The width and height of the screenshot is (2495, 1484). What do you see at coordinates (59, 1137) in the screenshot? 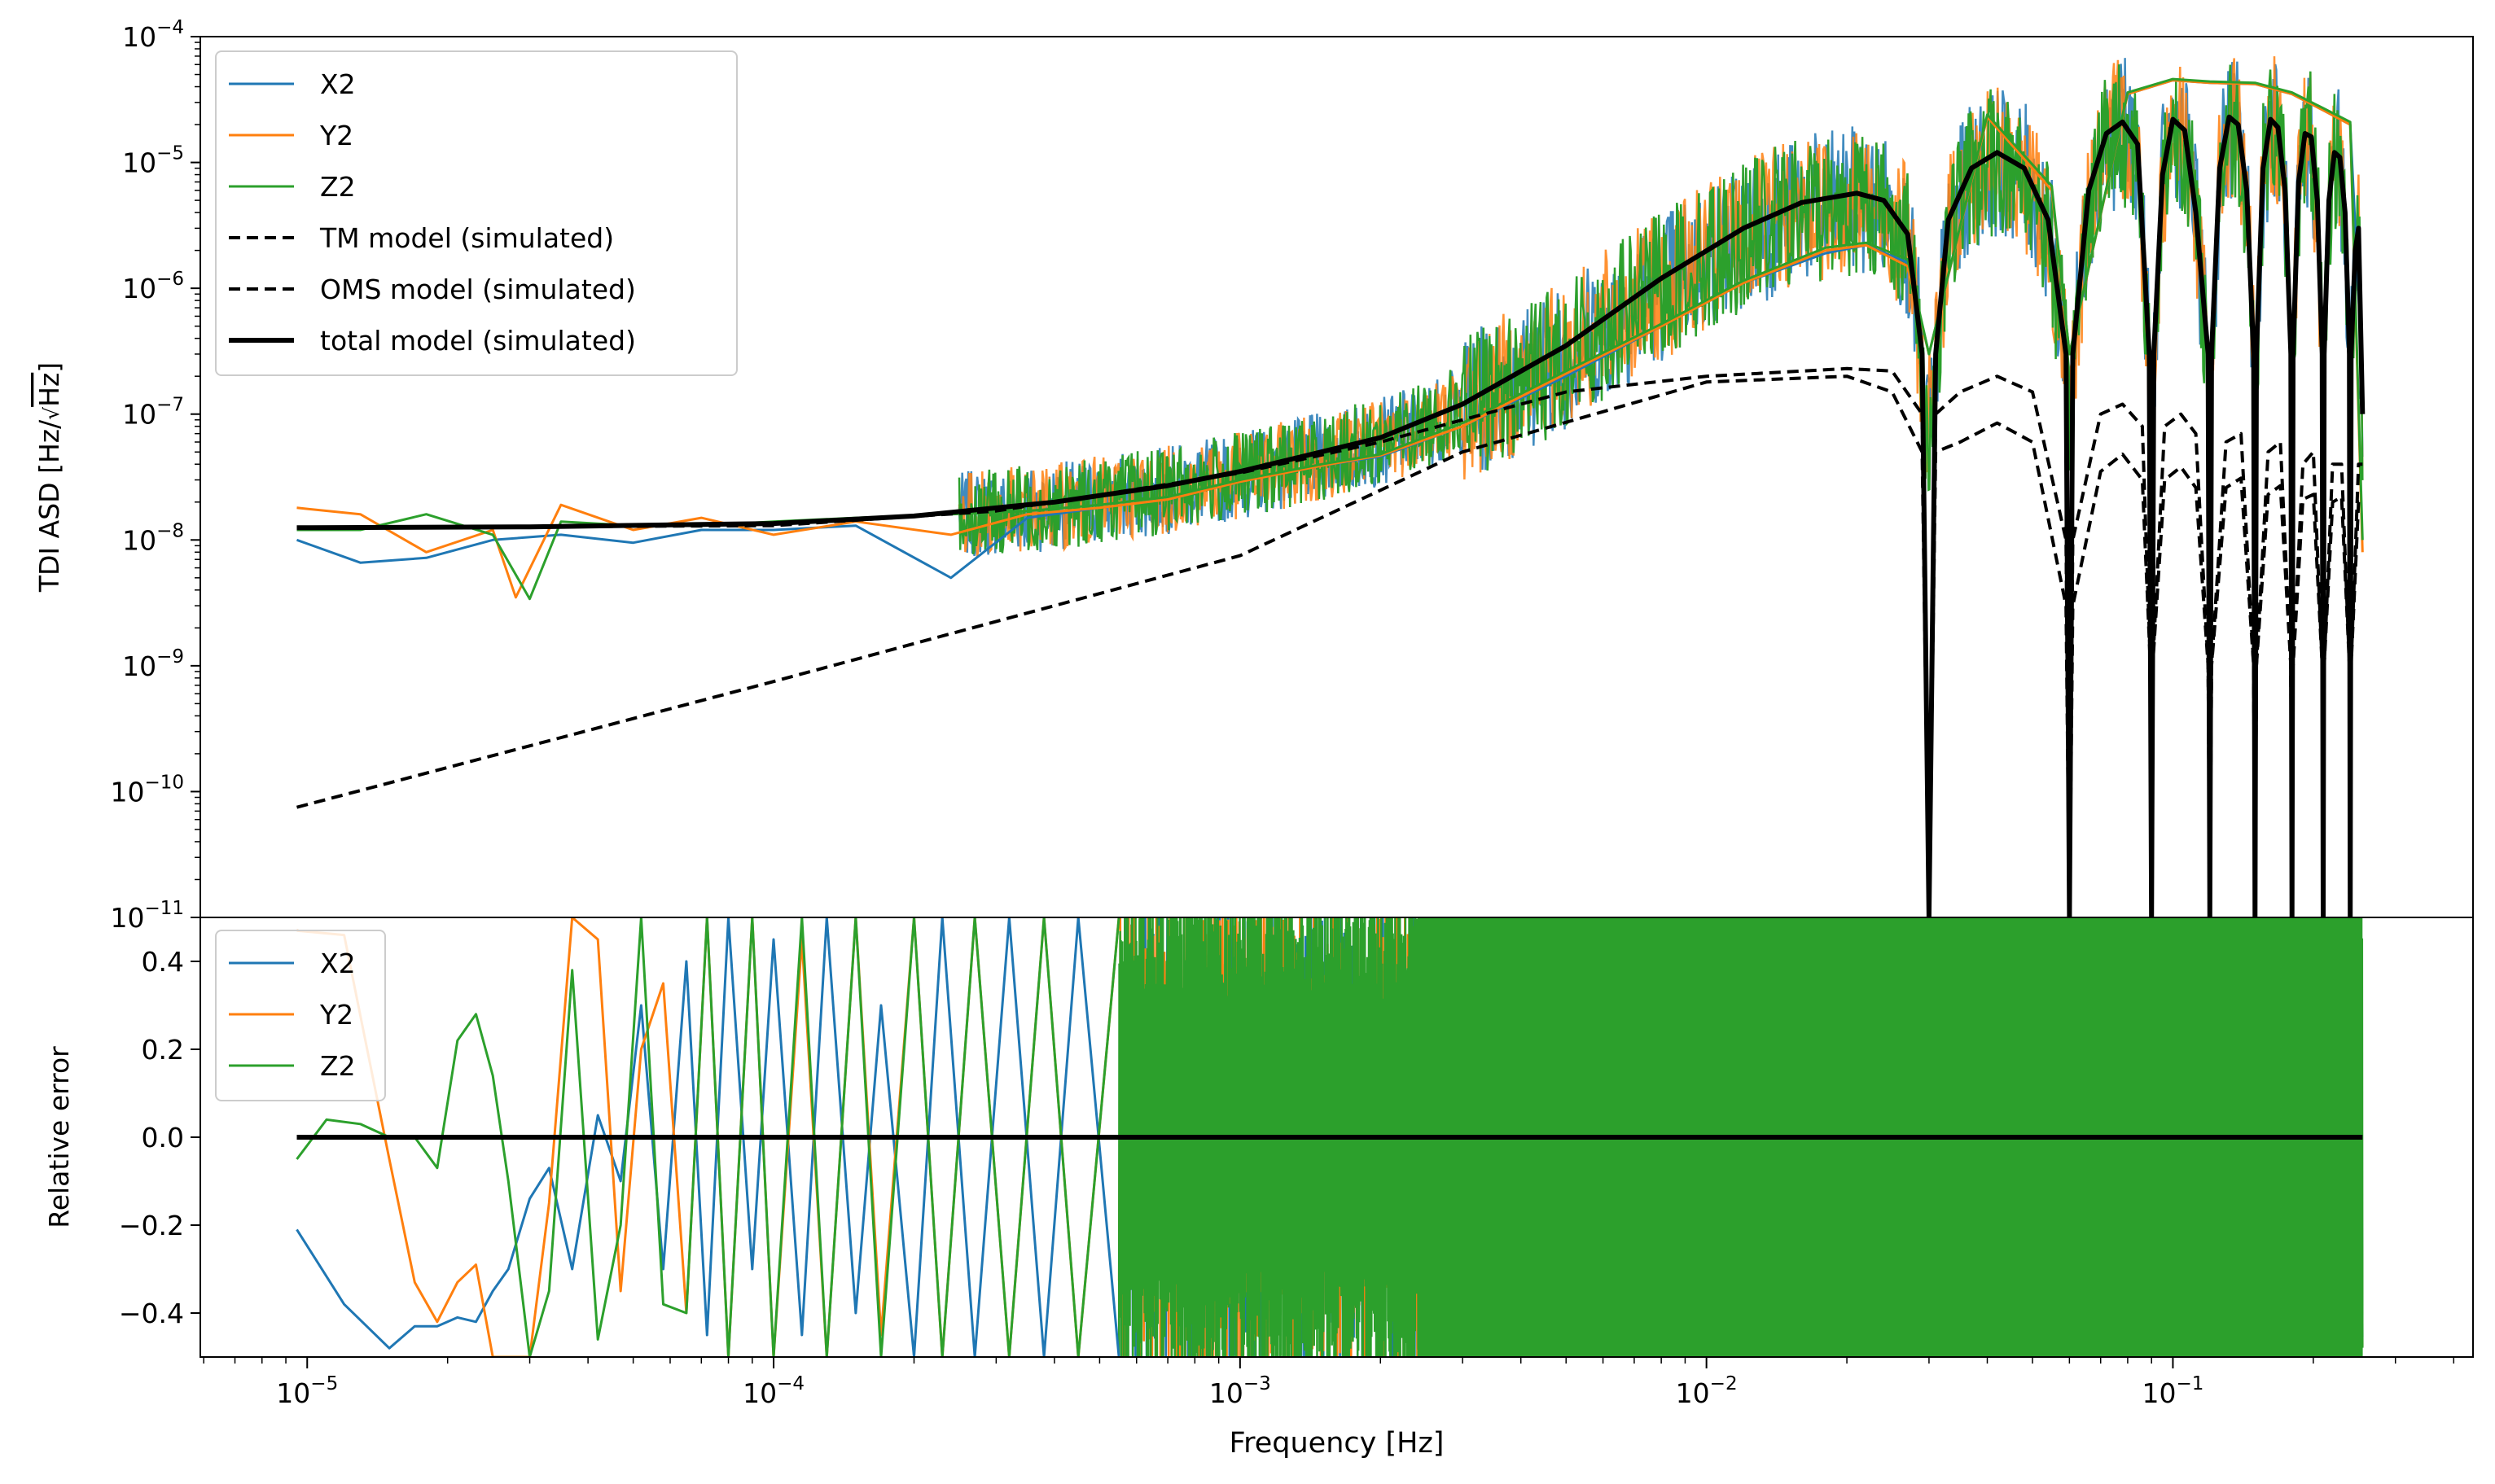
I see `bottom-ylabel: Relative error` at bounding box center [59, 1137].